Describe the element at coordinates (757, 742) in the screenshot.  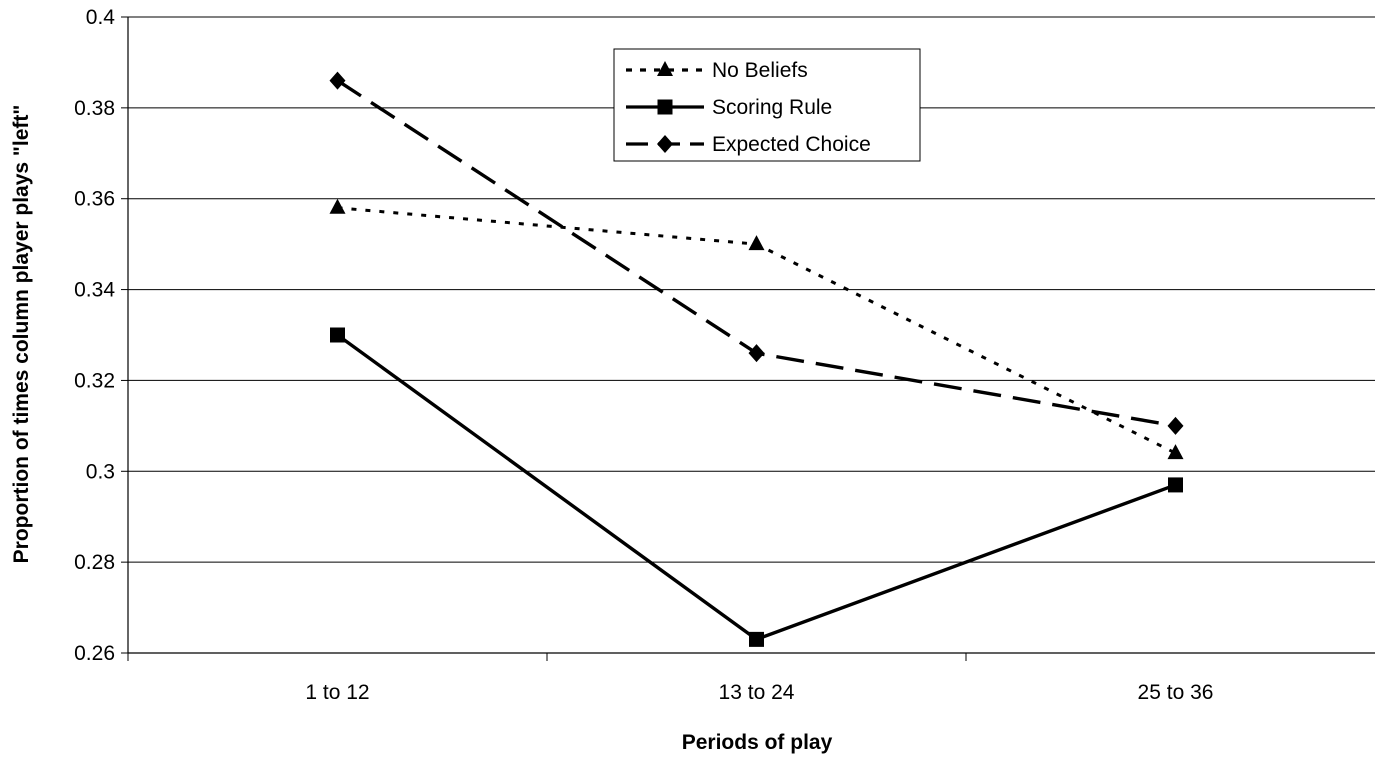
I see `x-axis-title: Periods of play` at that location.